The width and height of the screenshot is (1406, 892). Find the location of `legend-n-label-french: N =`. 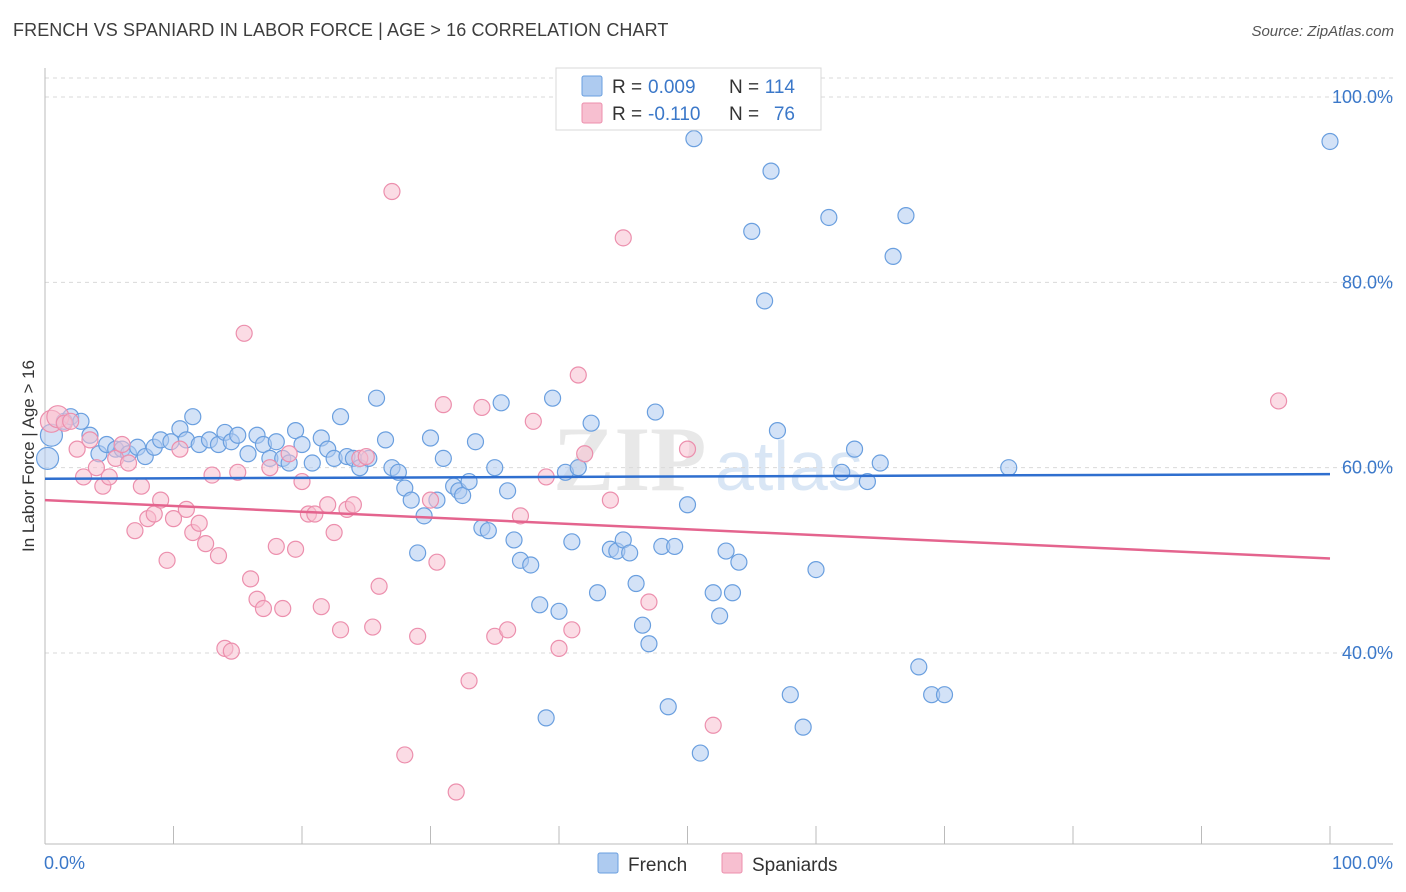

legend-n-label-french: N = is located at coordinates (744, 87).